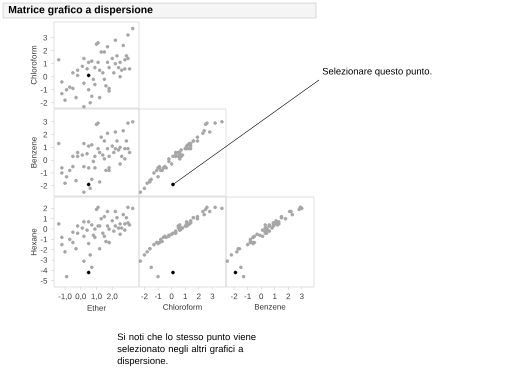  What do you see at coordinates (80, 11) in the screenshot?
I see `chart-title: Matrice grafico a dispersione` at bounding box center [80, 11].